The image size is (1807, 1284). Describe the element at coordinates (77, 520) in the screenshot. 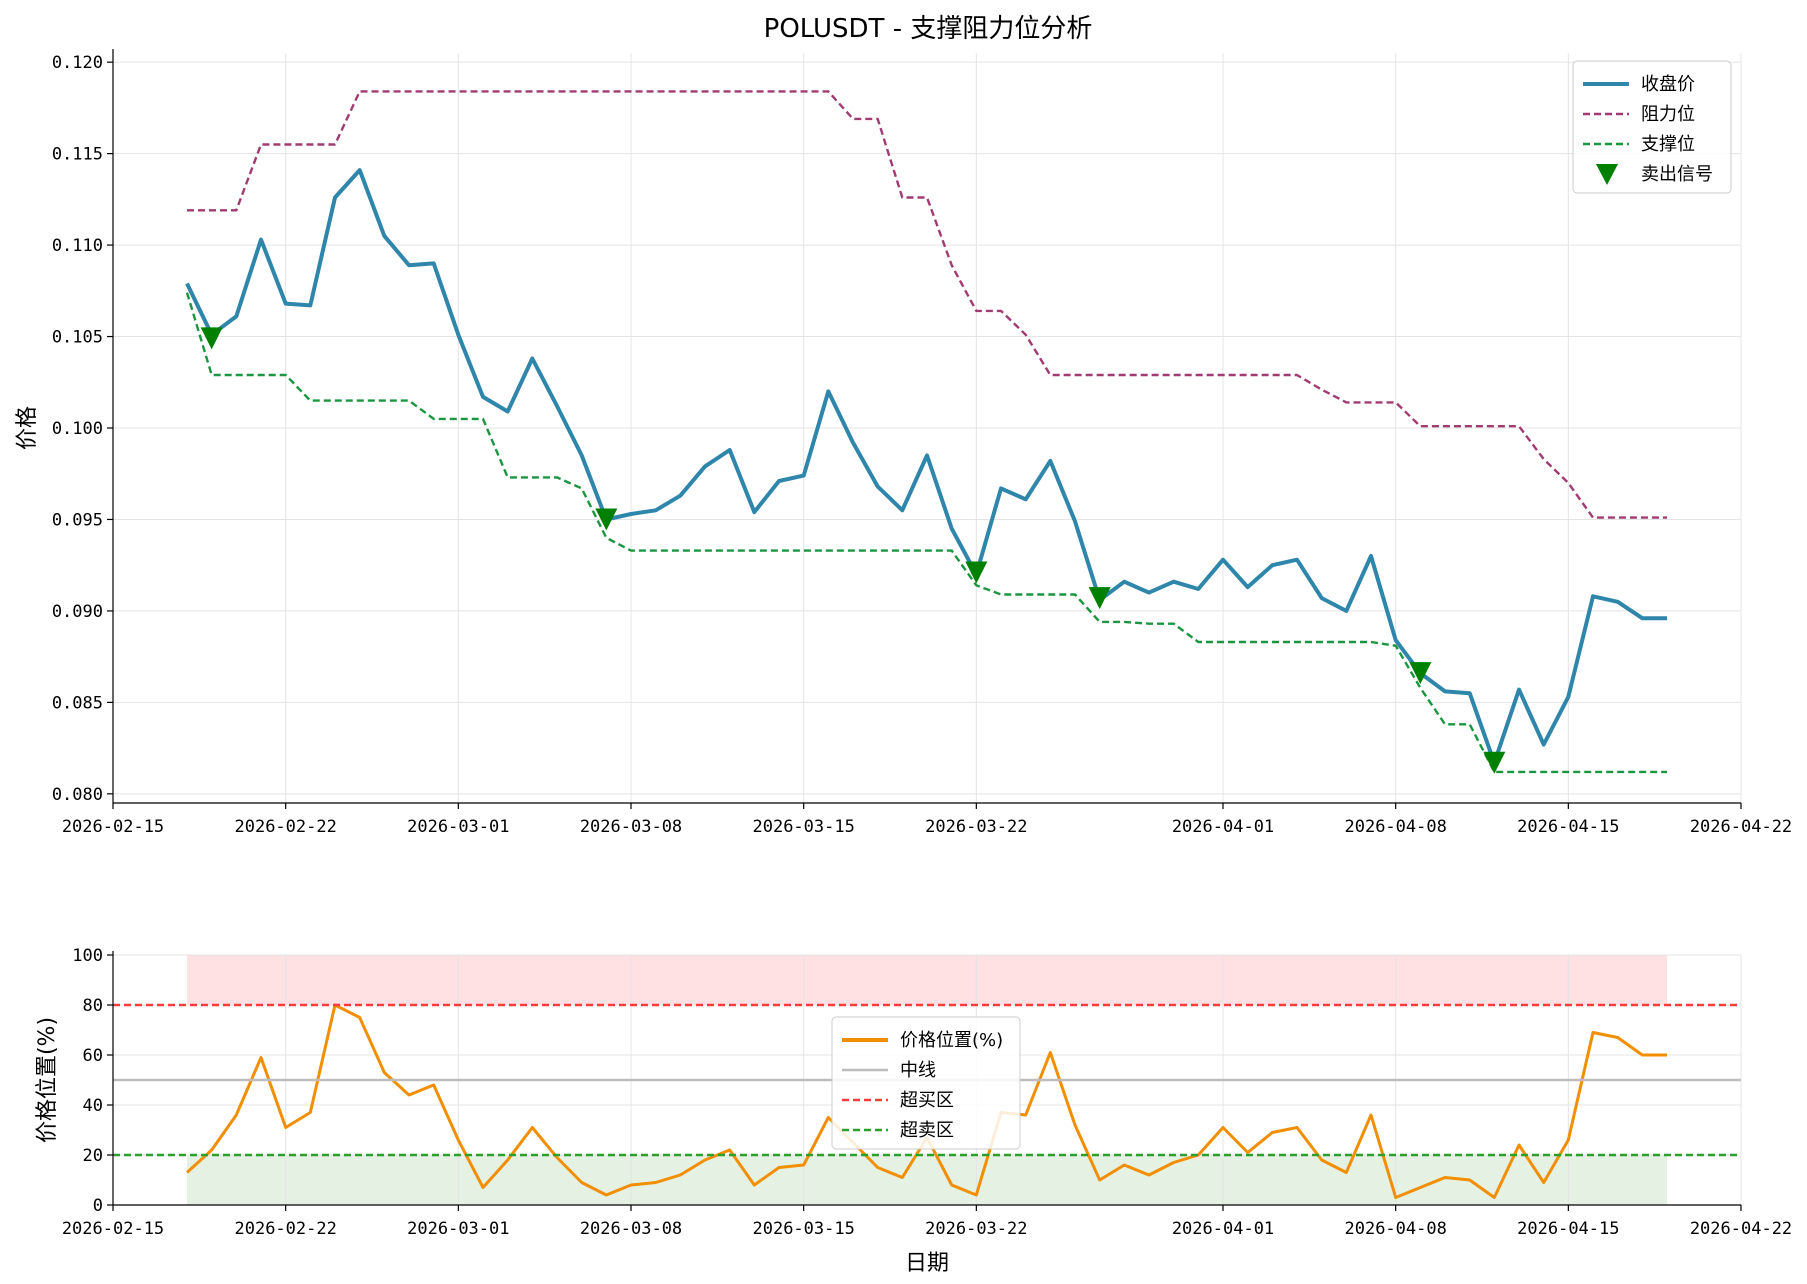

I see `y-tick-label: 0.095` at that location.